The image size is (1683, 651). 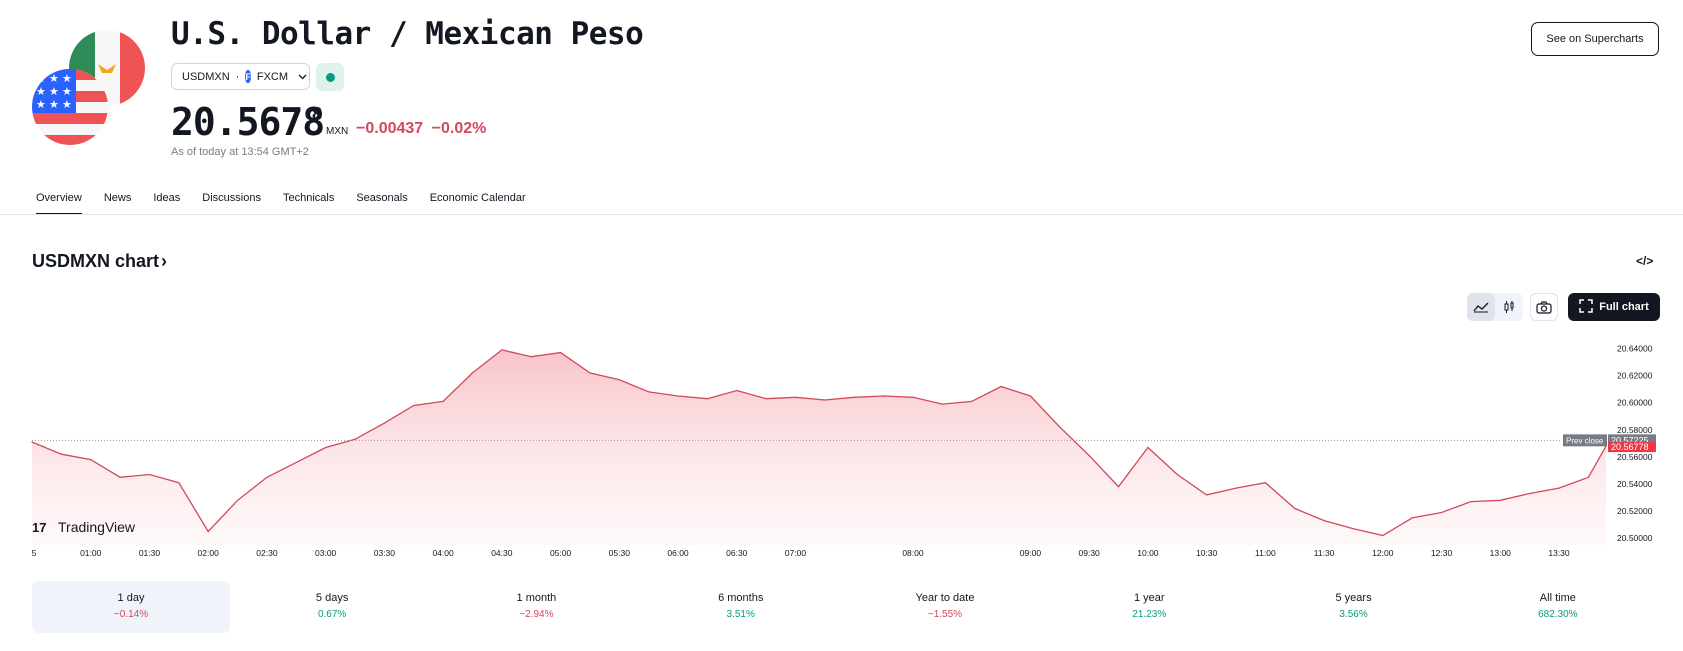 What do you see at coordinates (332, 614) in the screenshot?
I see `period-value: 0.67%` at bounding box center [332, 614].